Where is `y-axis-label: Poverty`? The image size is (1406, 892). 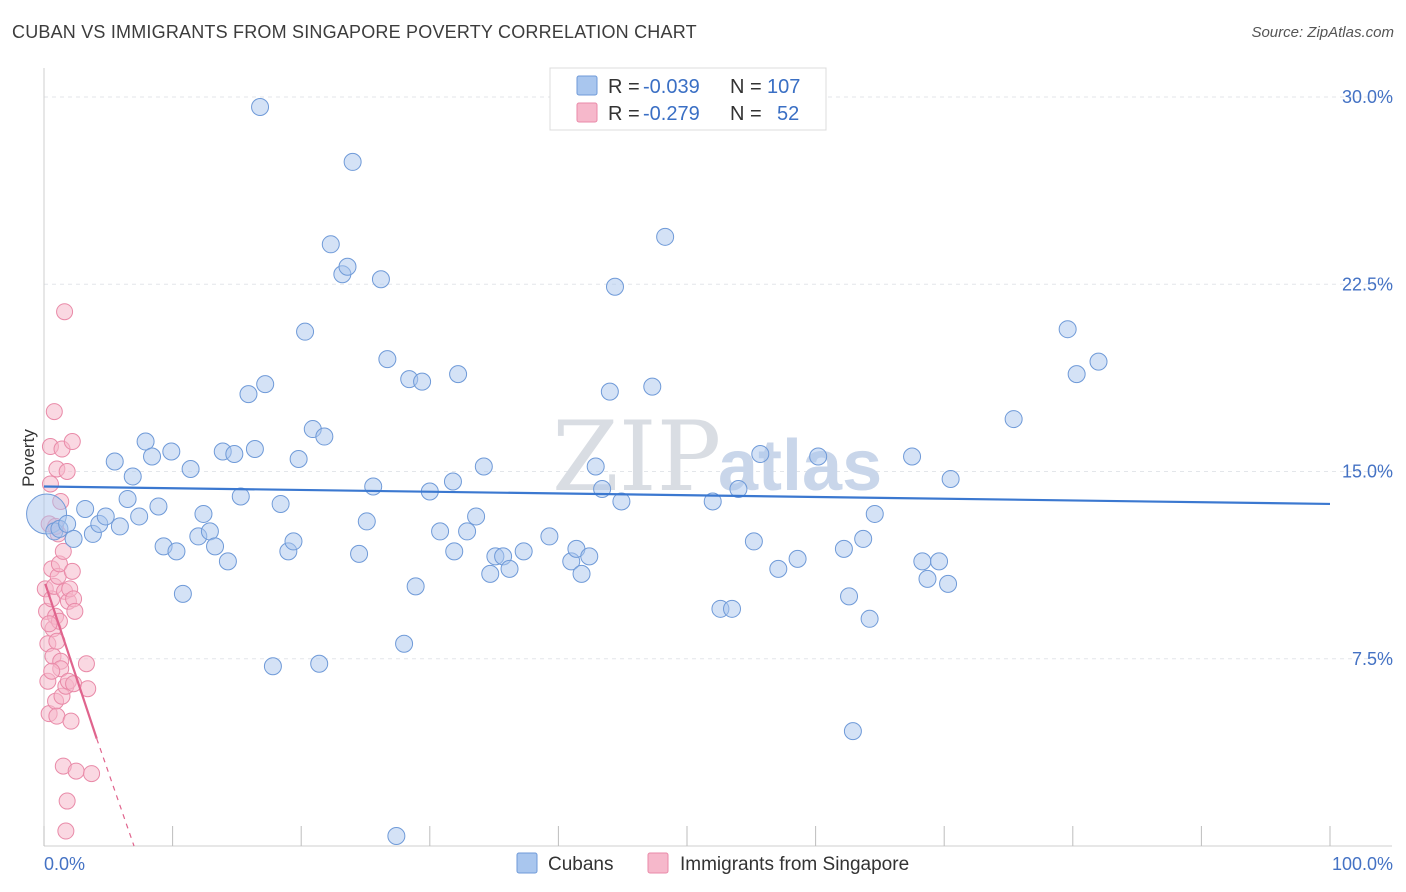 y-axis-label: Poverty is located at coordinates (28, 458).